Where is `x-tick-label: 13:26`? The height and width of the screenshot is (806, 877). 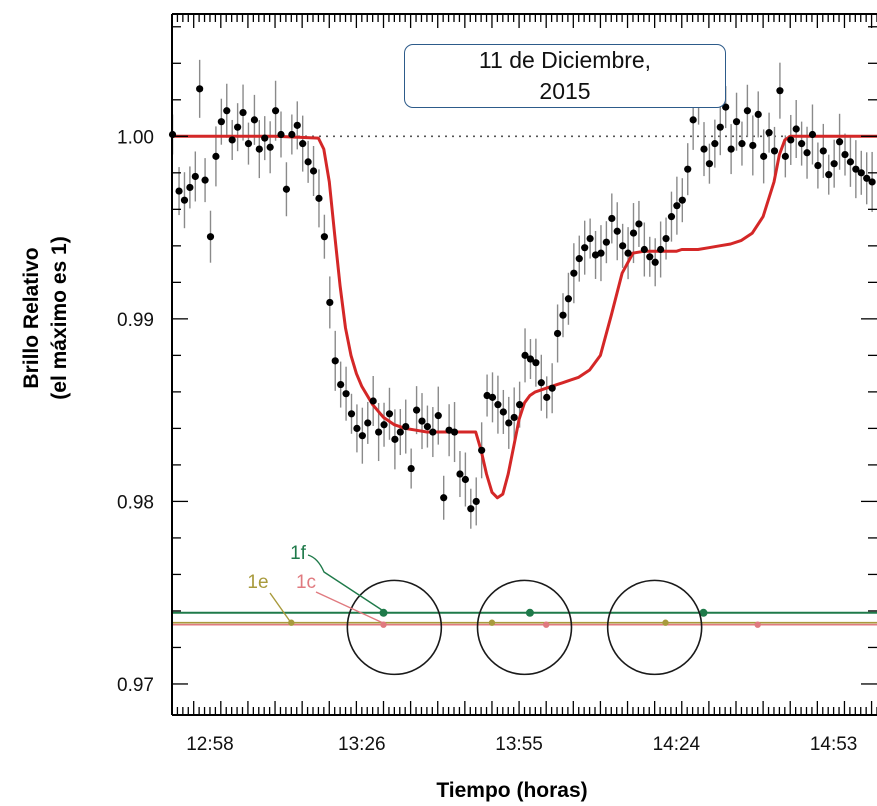
x-tick-label: 13:26 is located at coordinates (362, 744).